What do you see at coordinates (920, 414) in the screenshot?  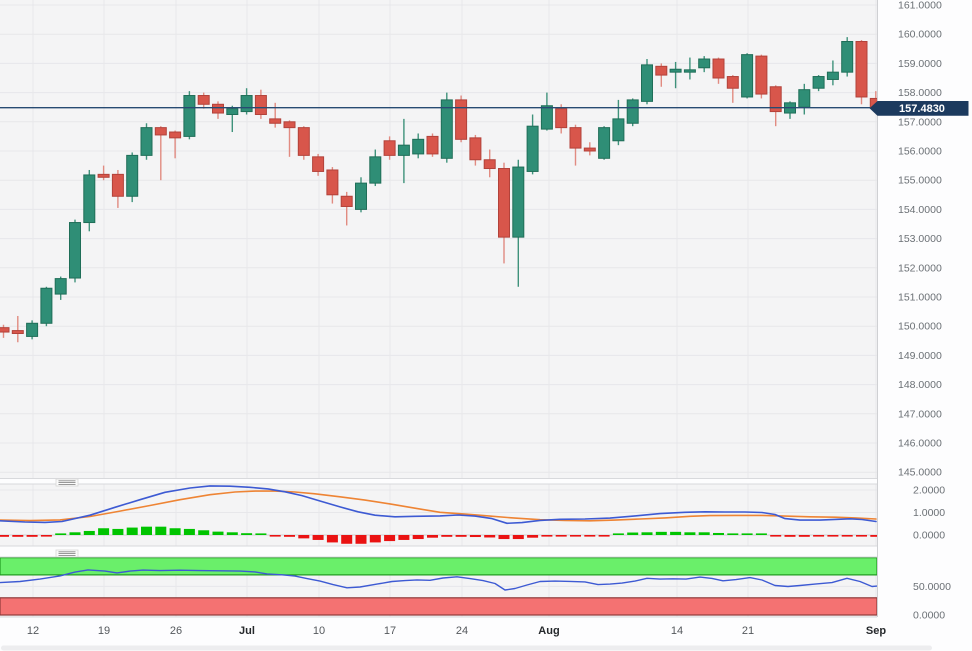 I see `price-axis-label: 147.0000` at bounding box center [920, 414].